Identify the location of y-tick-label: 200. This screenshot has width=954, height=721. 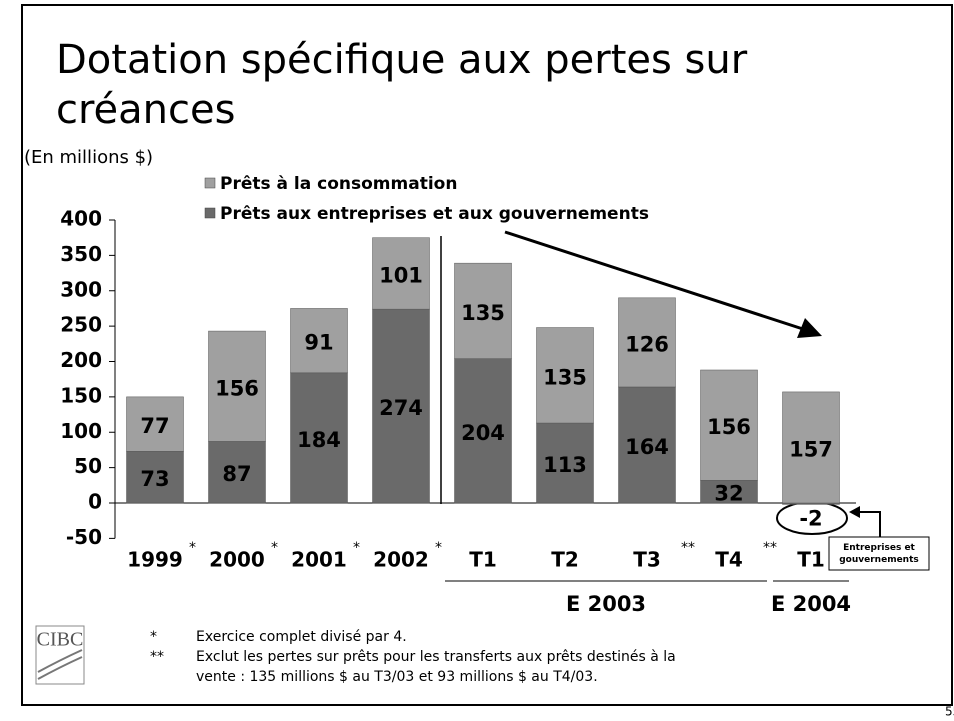
(81, 360).